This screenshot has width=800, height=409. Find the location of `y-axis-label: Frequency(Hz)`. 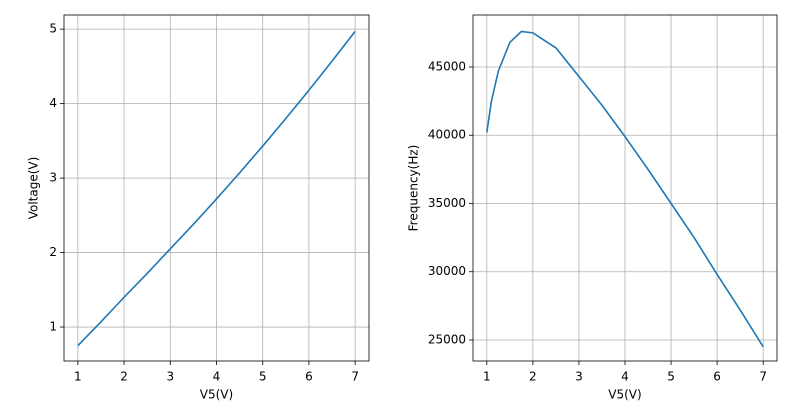

y-axis-label: Frequency(Hz) is located at coordinates (414, 188).